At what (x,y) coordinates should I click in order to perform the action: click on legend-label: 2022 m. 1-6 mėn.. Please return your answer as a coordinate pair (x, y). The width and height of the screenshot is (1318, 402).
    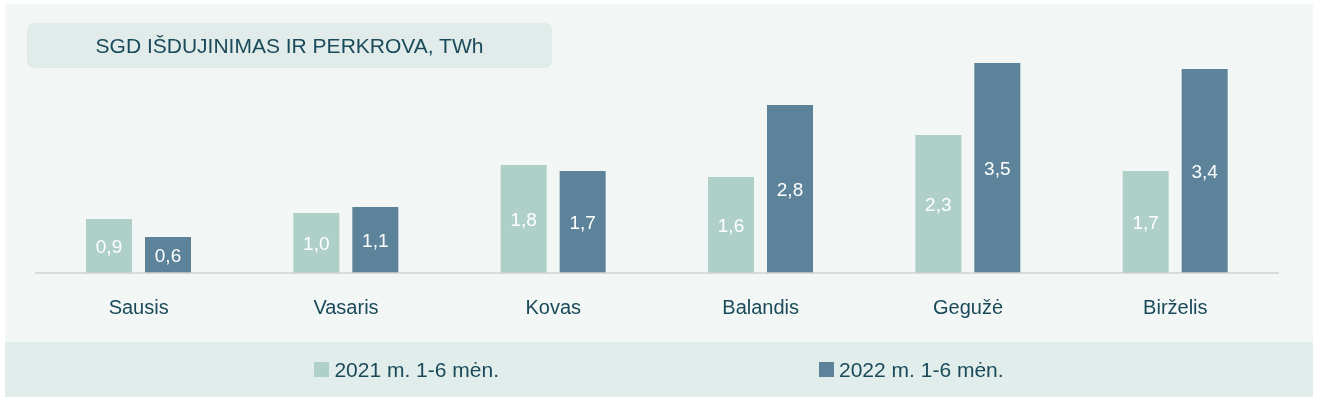
    Looking at the image, I should click on (921, 369).